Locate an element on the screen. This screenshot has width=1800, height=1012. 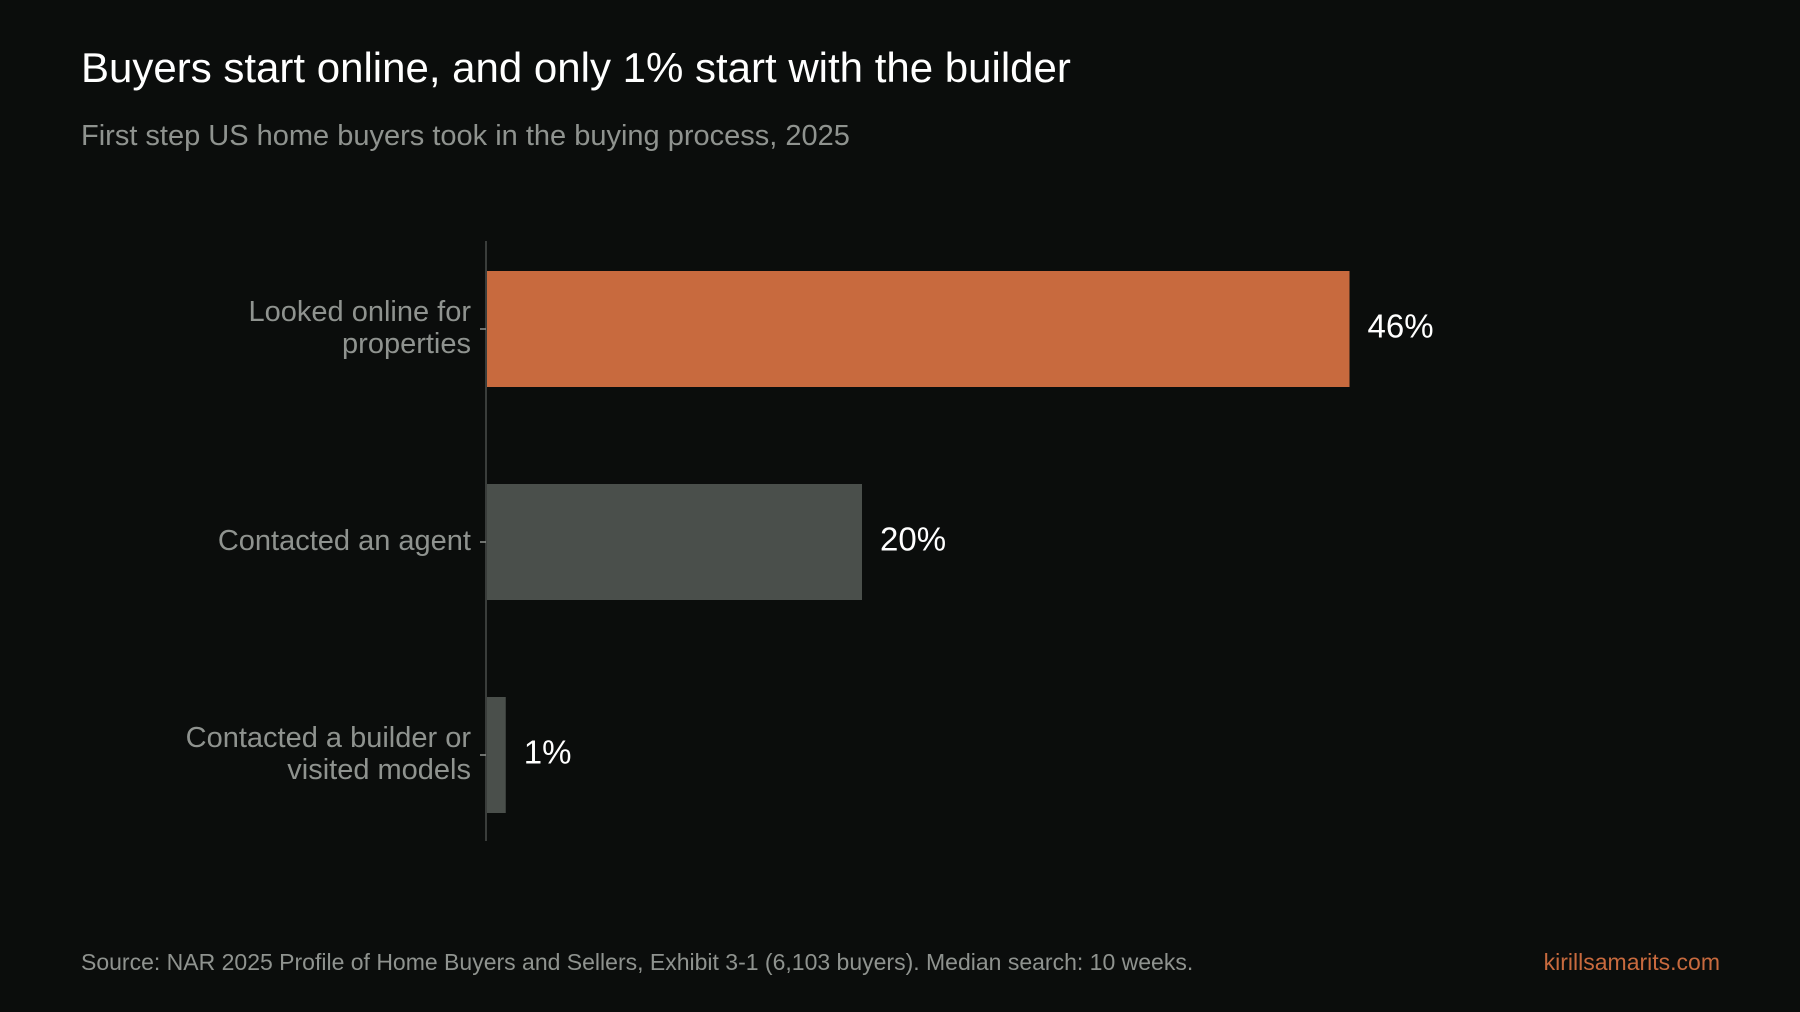
category-label: Contacted an agent is located at coordinates (344, 541).